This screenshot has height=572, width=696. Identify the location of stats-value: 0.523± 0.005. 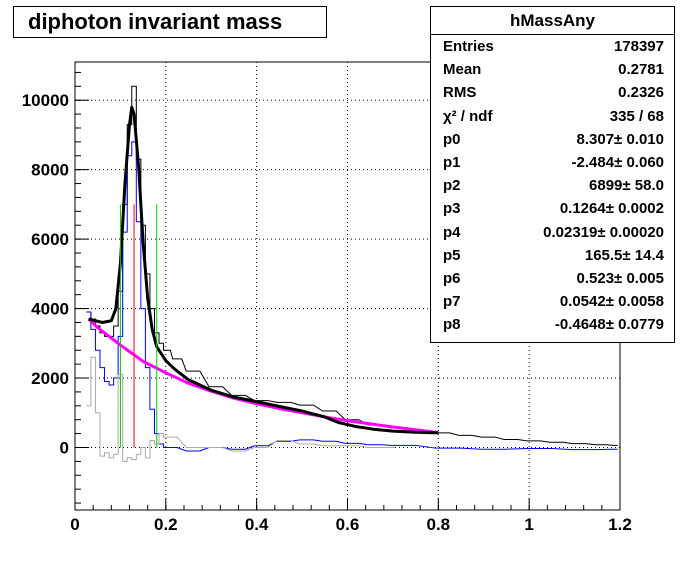
(620, 278).